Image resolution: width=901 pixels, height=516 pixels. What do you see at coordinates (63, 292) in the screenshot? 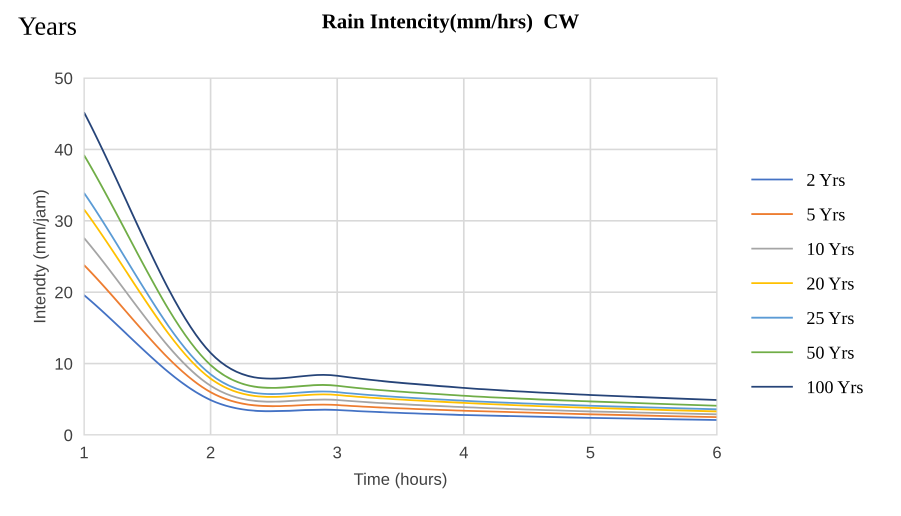
I see `y-tick-label: 20` at bounding box center [63, 292].